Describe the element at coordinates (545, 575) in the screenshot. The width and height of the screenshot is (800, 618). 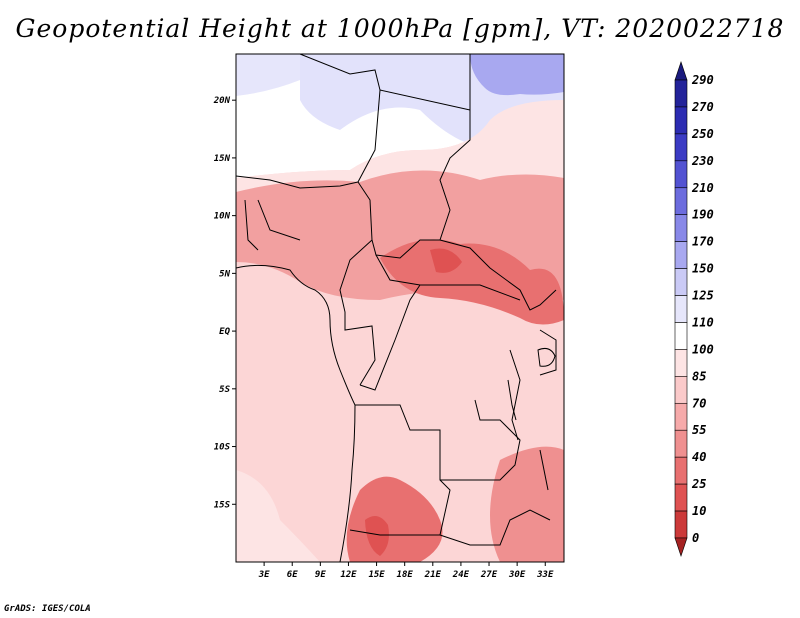
I see `lon-tick-label: 33E` at that location.